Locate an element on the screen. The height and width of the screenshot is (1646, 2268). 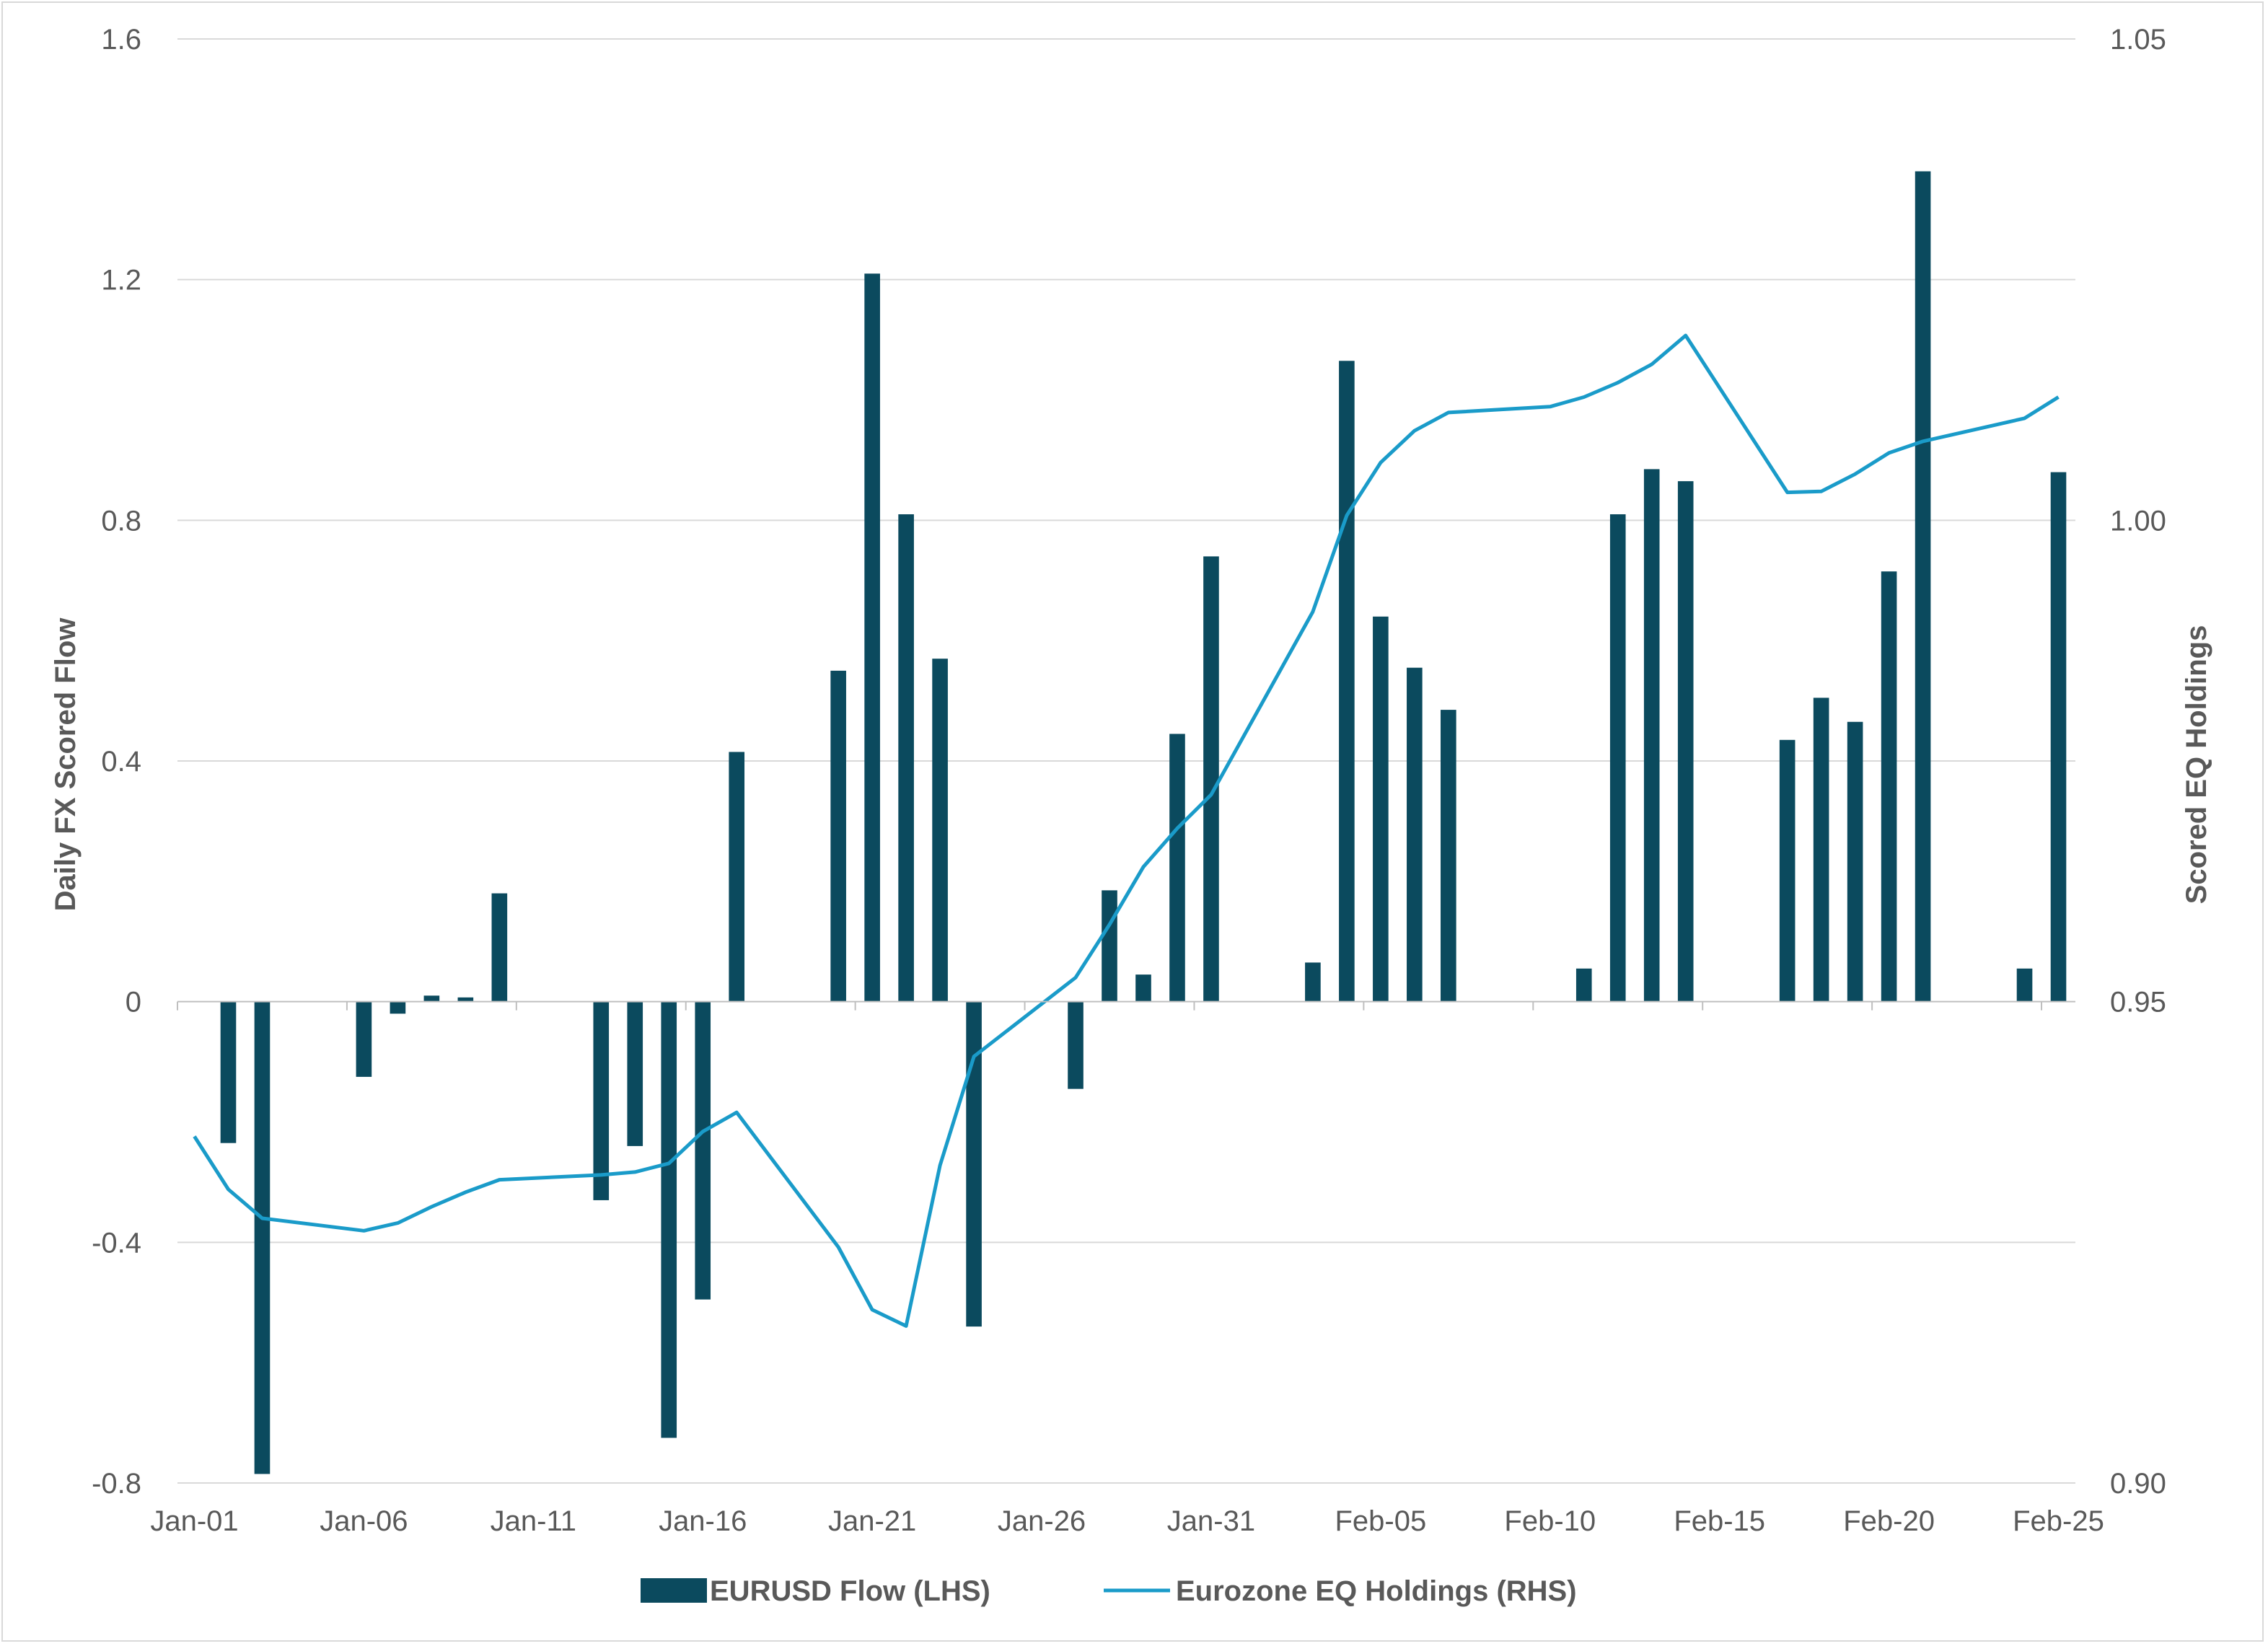
x-tick-label: Jan-21 is located at coordinates (872, 1521).